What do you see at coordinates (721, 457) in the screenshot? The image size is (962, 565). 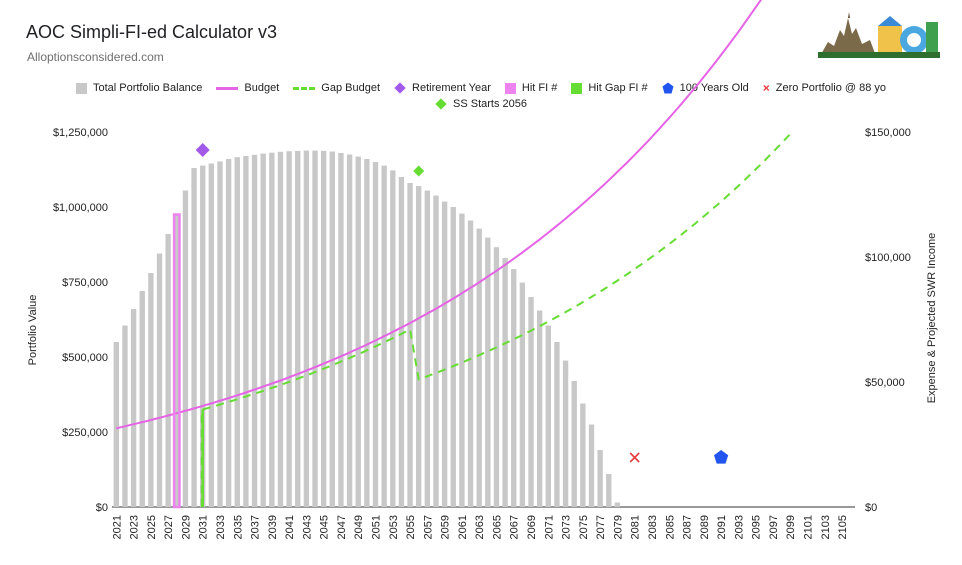 I see `hundred-years-marker` at bounding box center [721, 457].